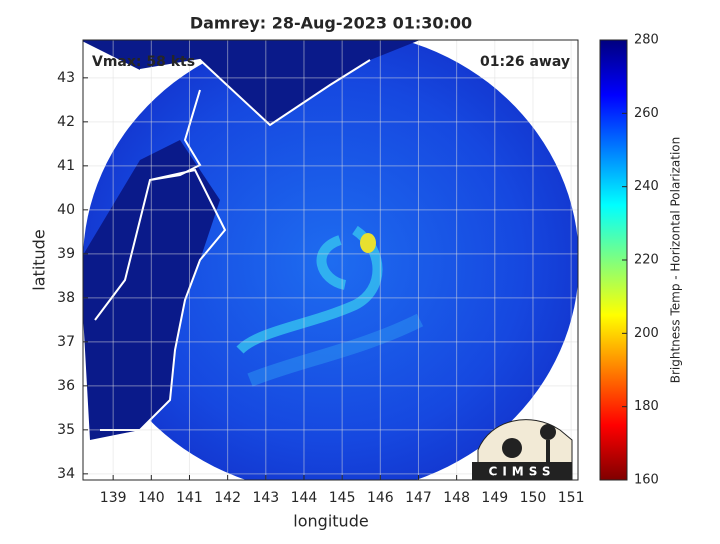 This screenshot has width=720, height=544. What do you see at coordinates (189, 498) in the screenshot?
I see `x-tick-label: 141` at bounding box center [189, 498].